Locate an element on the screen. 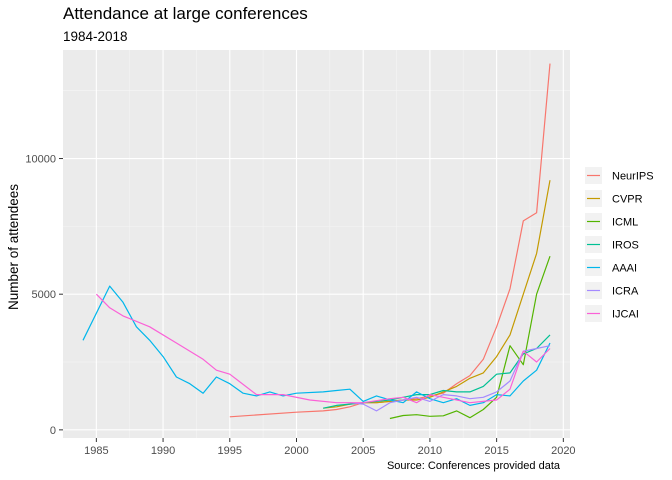 This screenshot has width=672, height=480. x-tick-label: 1995 is located at coordinates (230, 451).